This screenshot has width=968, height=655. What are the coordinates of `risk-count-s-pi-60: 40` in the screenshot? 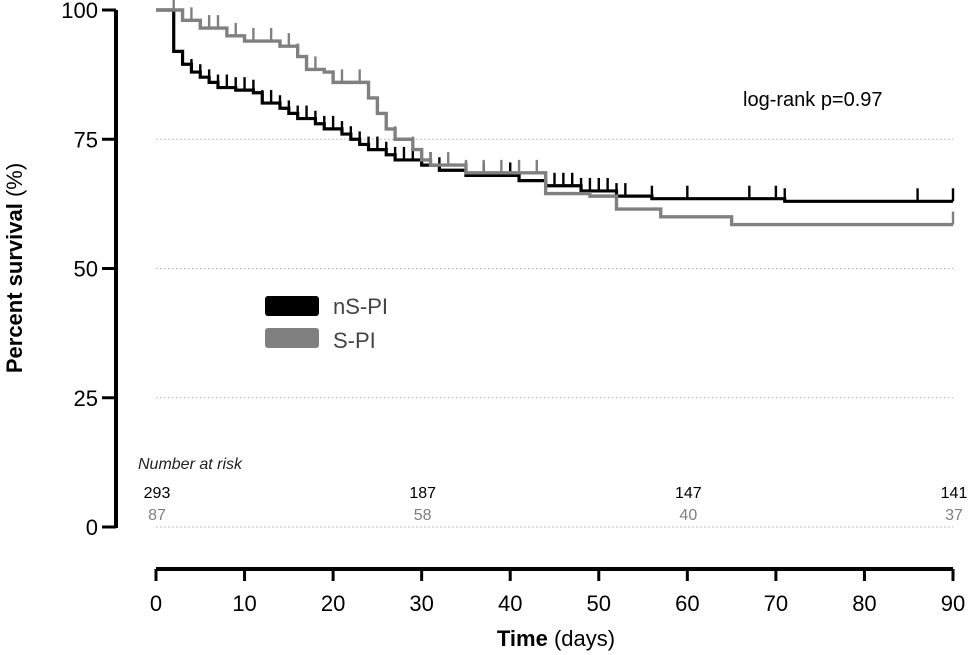 It's located at (688, 515).